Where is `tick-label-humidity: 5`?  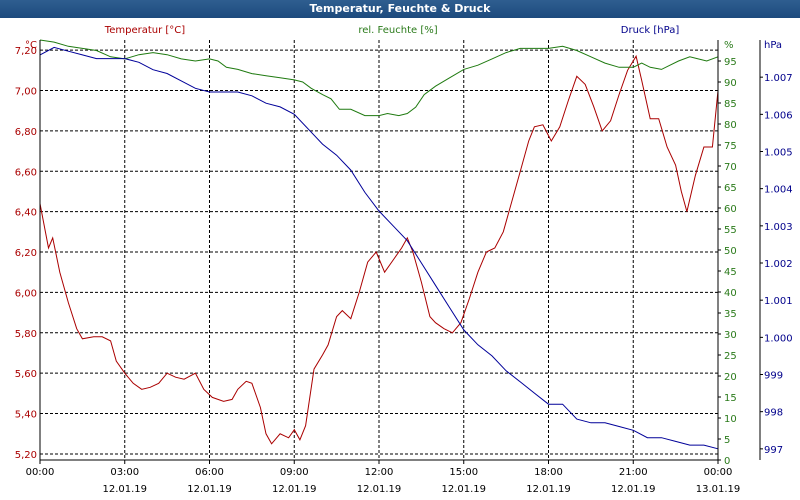 tick-label-humidity: 5 is located at coordinates (727, 440).